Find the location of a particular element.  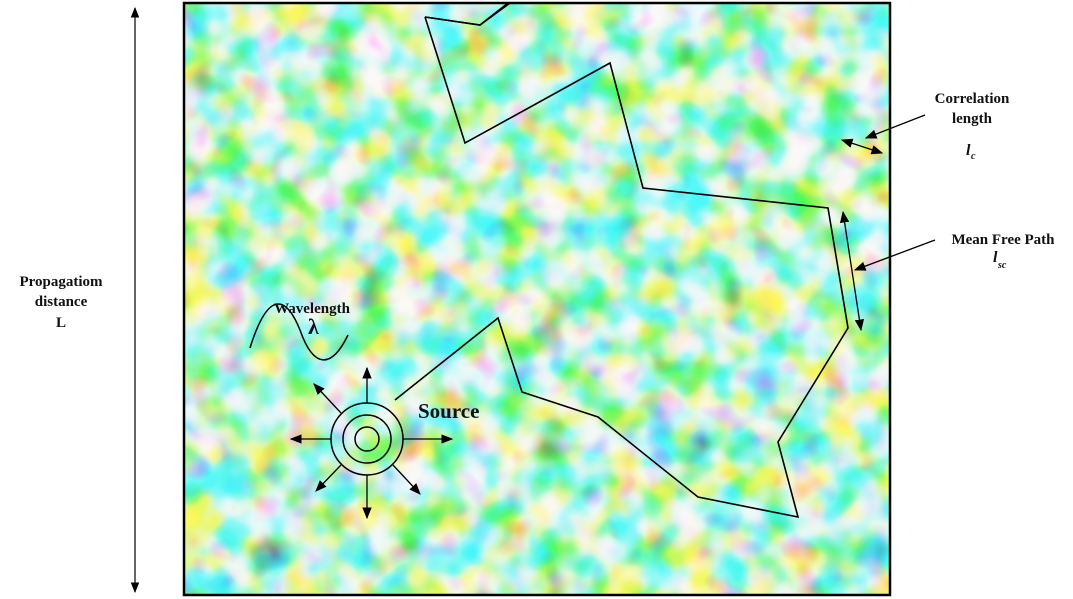

mean-free-path-pointer is located at coordinates (894, 255).